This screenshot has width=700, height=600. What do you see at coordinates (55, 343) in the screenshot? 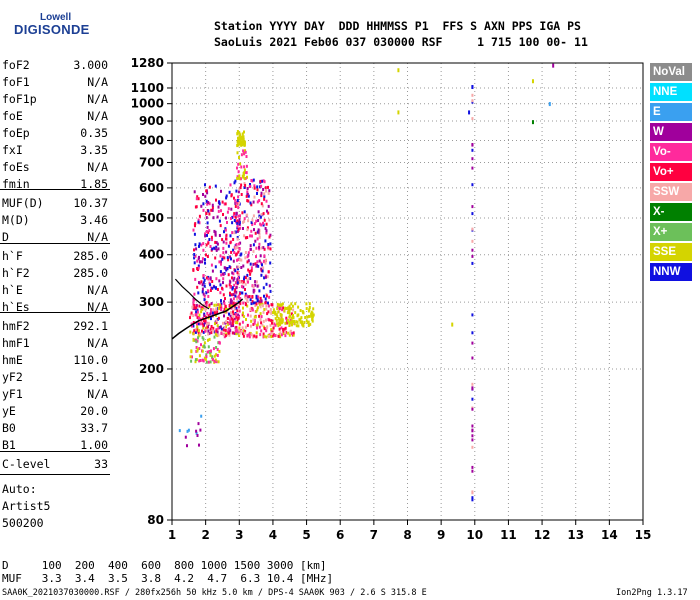
I see `param-row: hmF1 N/A` at bounding box center [55, 343].